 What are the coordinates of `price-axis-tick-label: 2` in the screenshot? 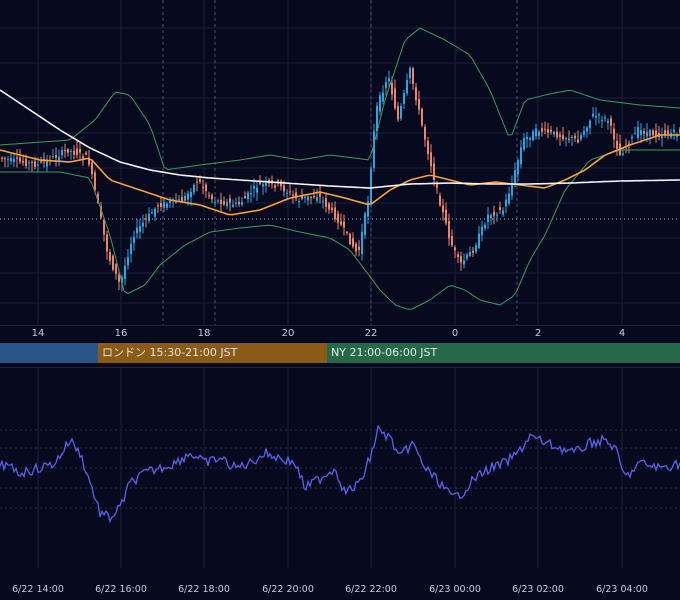 It's located at (538, 333).